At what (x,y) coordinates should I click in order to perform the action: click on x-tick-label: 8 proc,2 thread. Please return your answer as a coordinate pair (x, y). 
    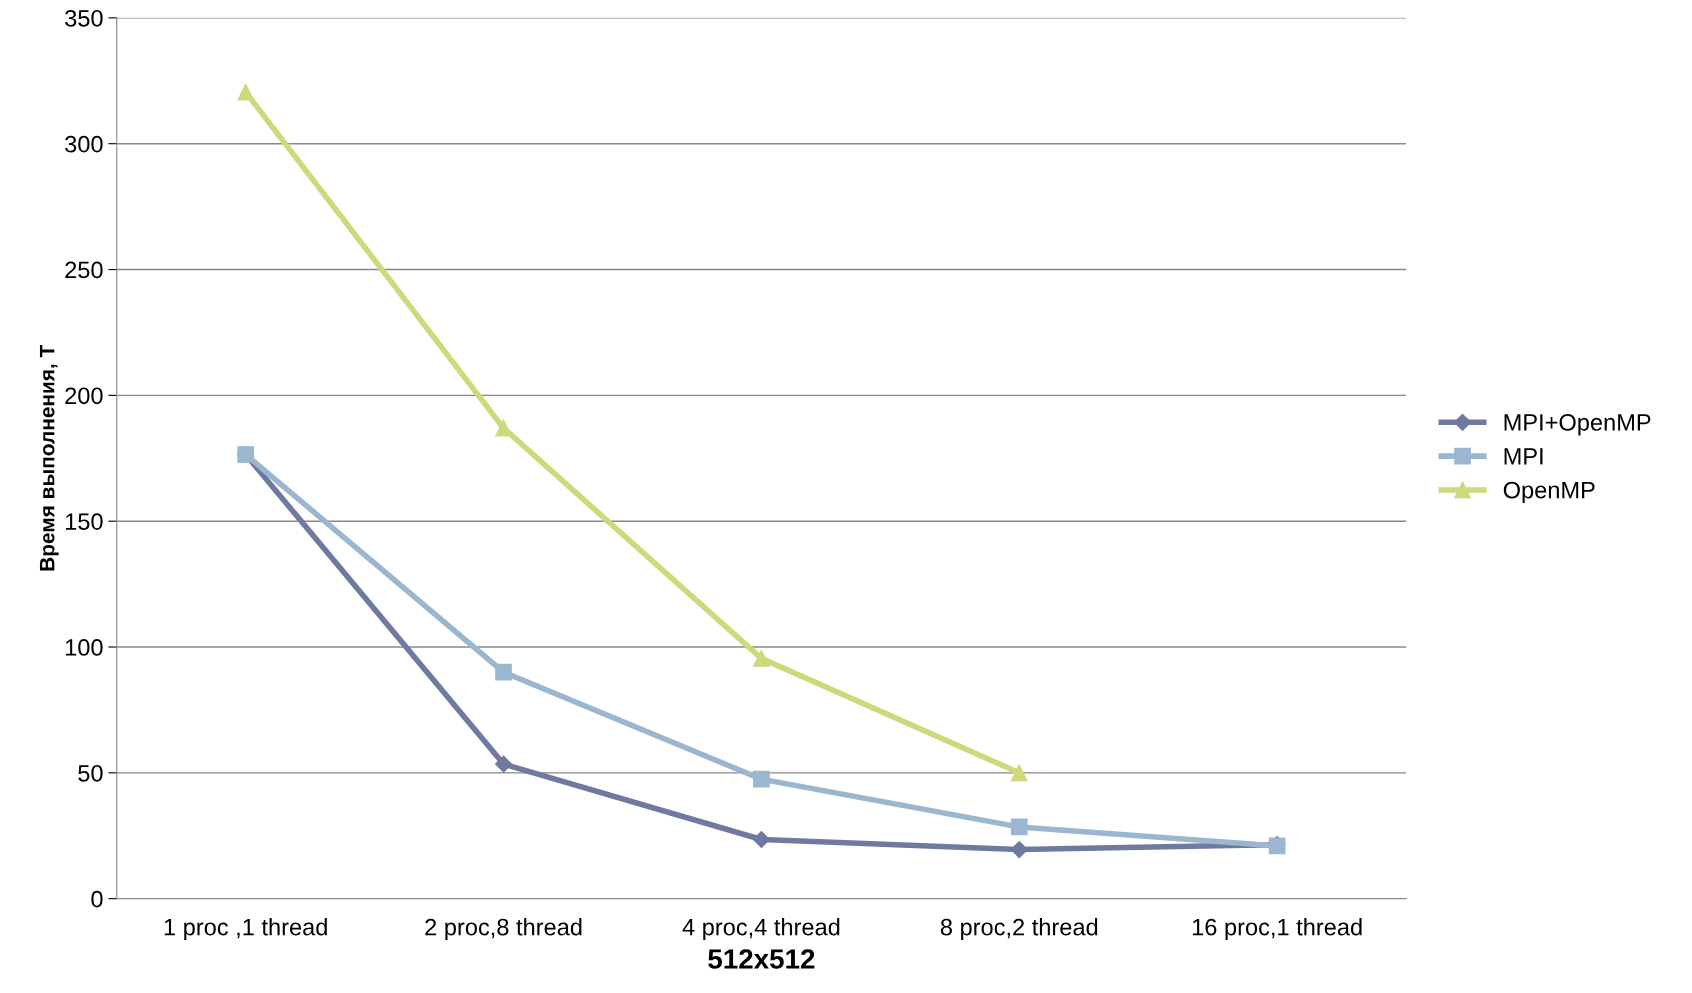
    Looking at the image, I should click on (1019, 929).